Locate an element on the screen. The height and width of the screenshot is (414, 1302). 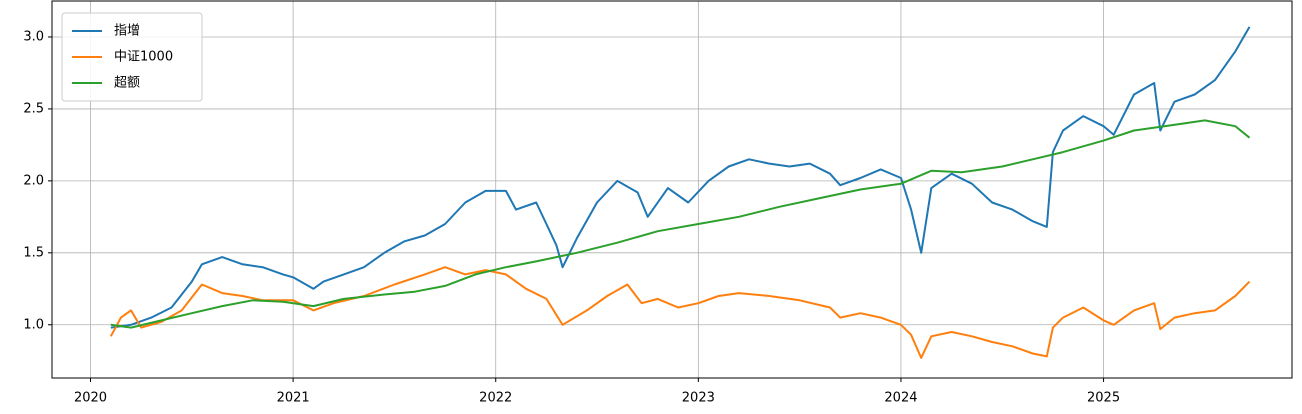
legend-label: 超额 is located at coordinates (127, 83).